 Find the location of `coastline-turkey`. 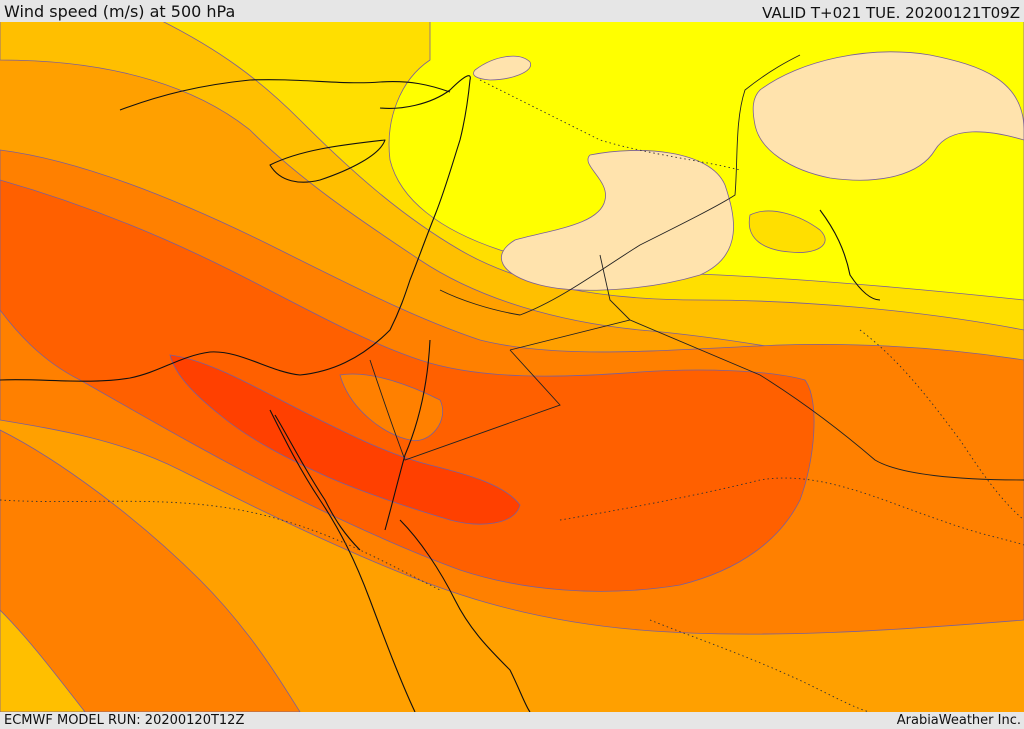

coastline-turkey is located at coordinates (285, 95).